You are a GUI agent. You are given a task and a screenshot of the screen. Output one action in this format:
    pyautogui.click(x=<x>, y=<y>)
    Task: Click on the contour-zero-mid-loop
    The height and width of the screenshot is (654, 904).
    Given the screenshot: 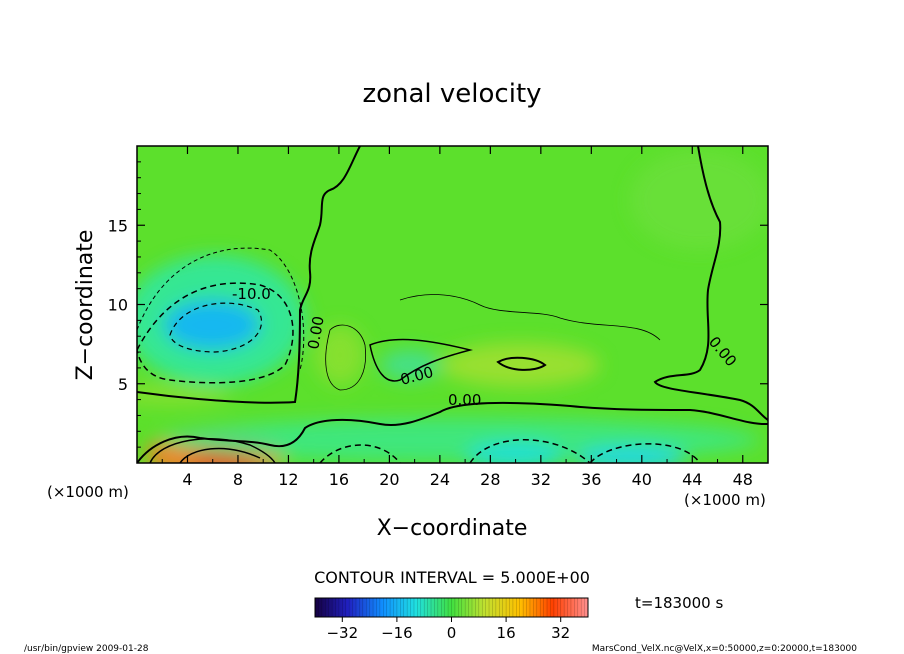 What is the action you would take?
    pyautogui.click(x=421, y=360)
    